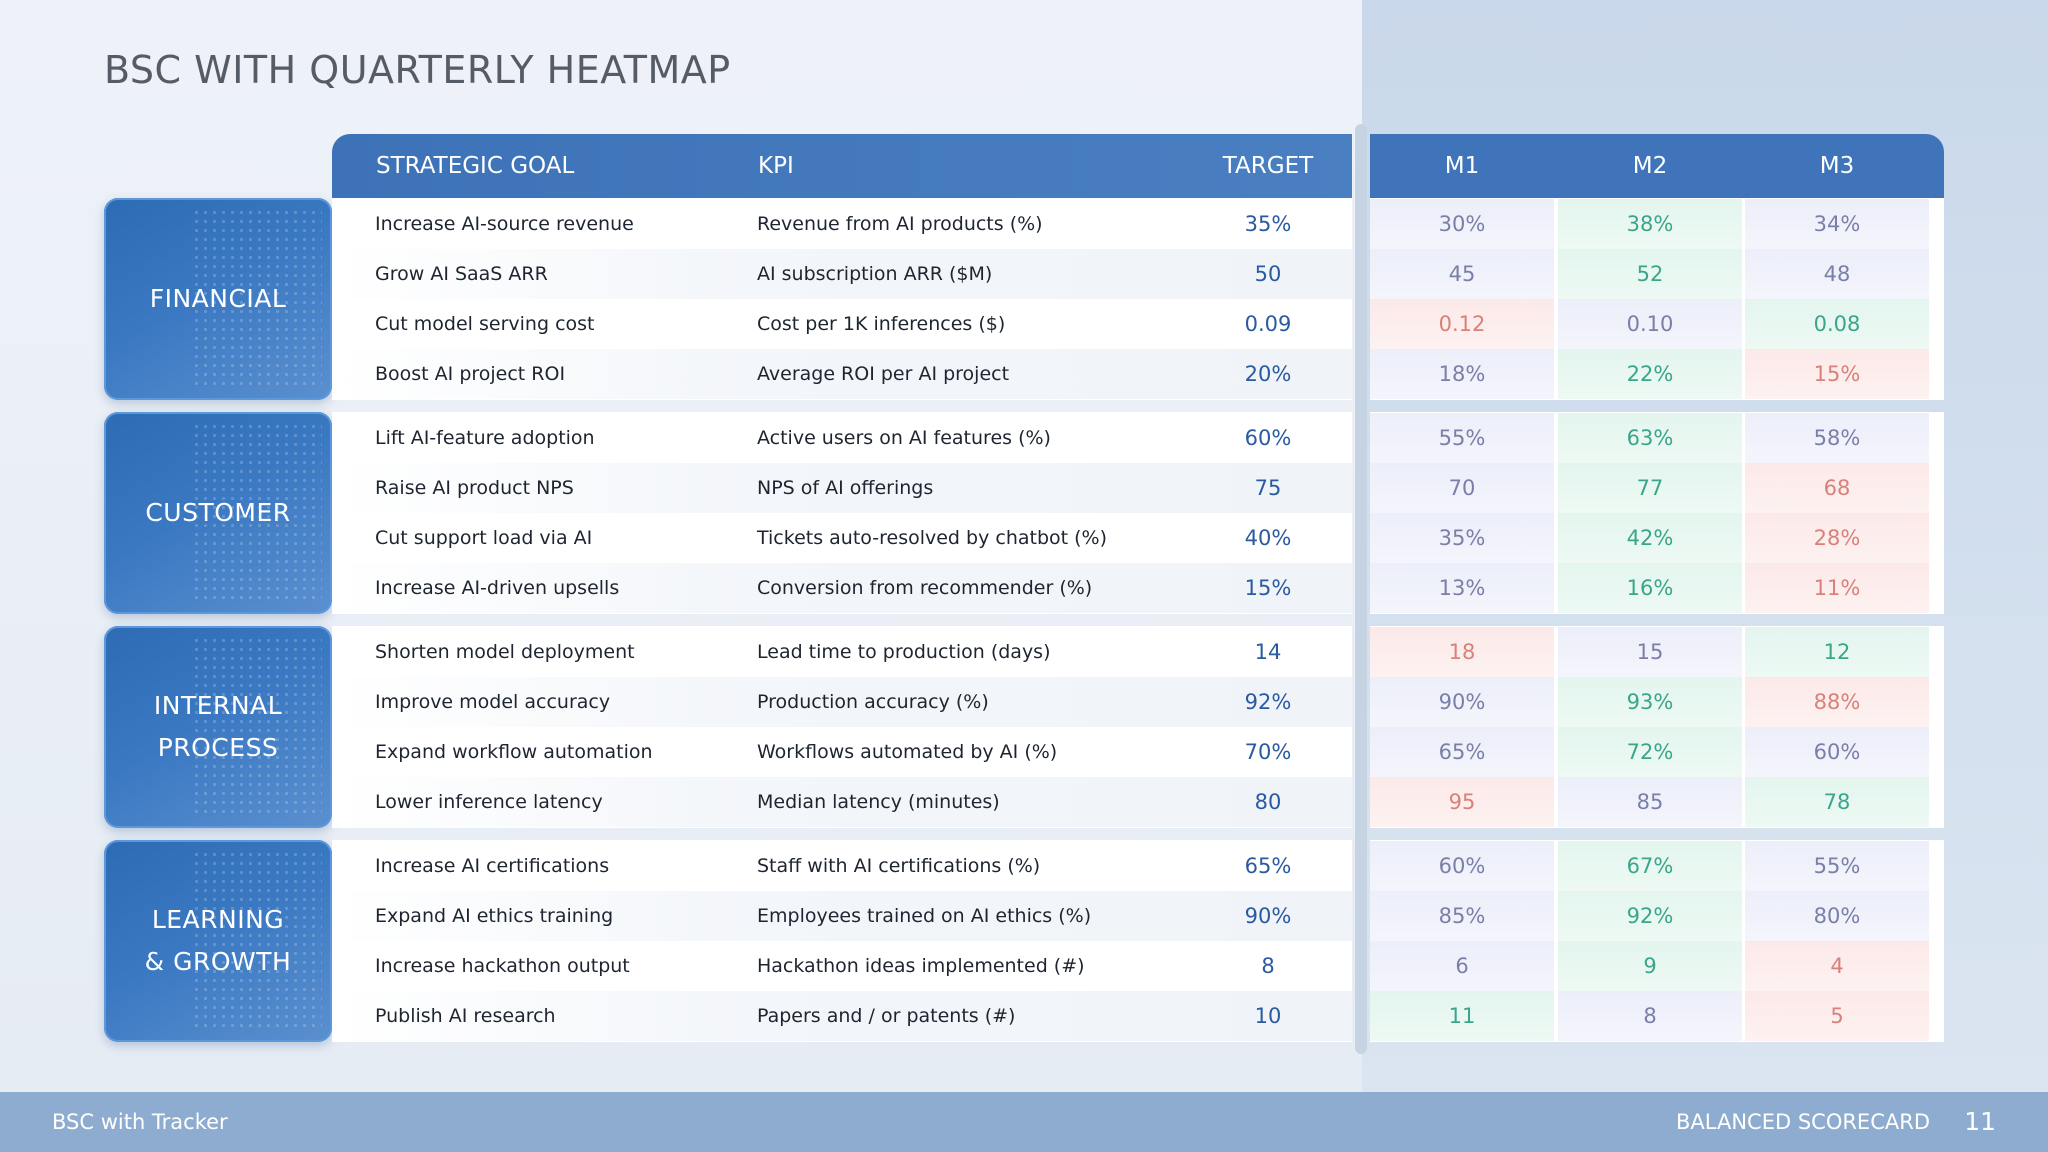 The width and height of the screenshot is (2048, 1152). I want to click on heatmap-cell-m1: 11, so click(1462, 1016).